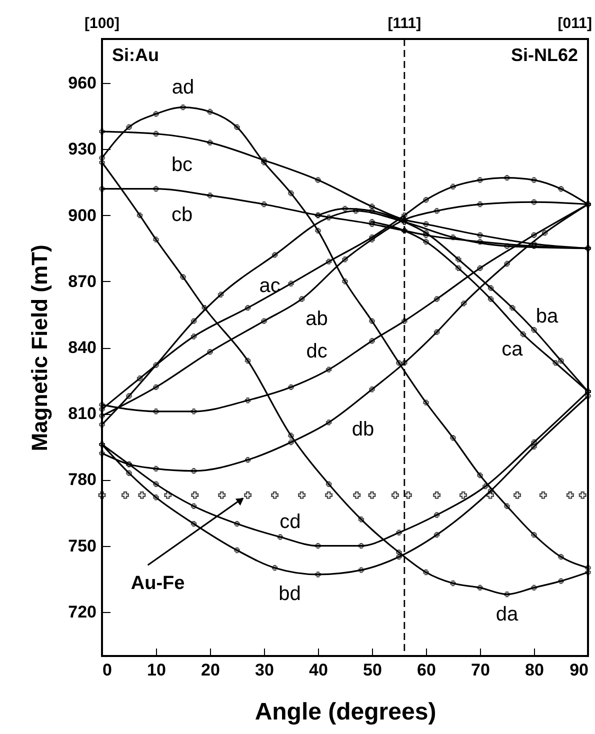 The height and width of the screenshot is (734, 595). What do you see at coordinates (405, 23) in the screenshot?
I see `text: [111]` at bounding box center [405, 23].